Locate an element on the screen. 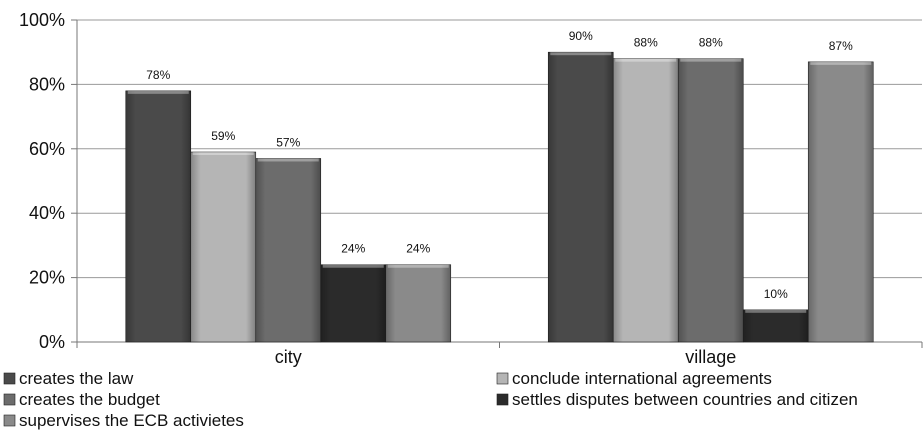 This screenshot has height=448, width=924. y-tick-label: 60% is located at coordinates (47, 149).